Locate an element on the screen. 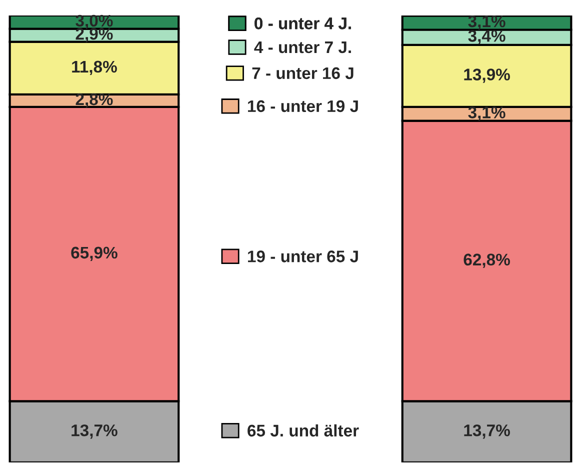  data-label: 3,0% is located at coordinates (94, 22).